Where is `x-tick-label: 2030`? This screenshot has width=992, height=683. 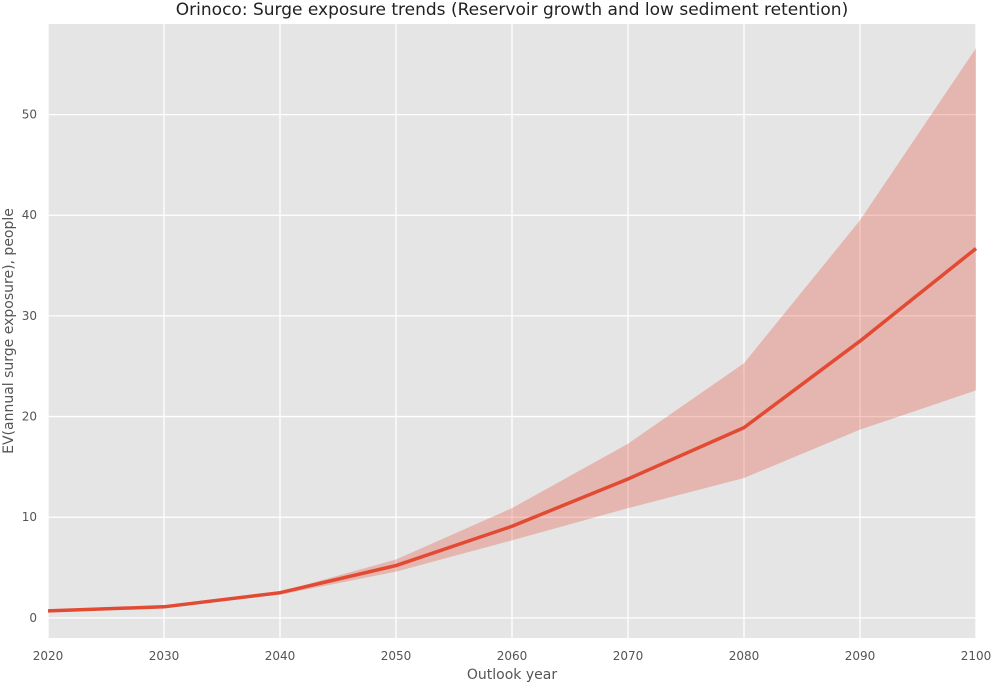 x-tick-label: 2030 is located at coordinates (164, 656).